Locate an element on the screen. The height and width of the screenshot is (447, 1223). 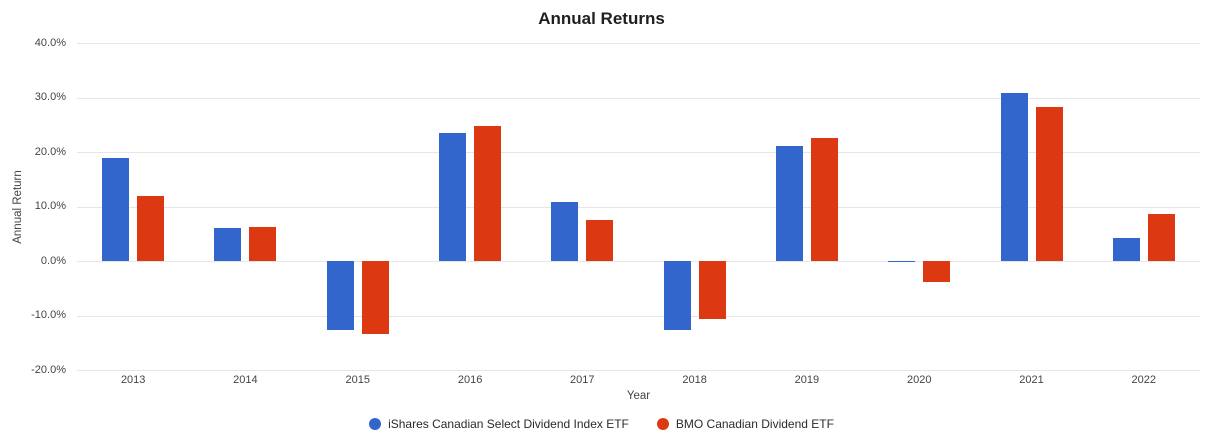
gridline--20.0% is located at coordinates (638, 370).